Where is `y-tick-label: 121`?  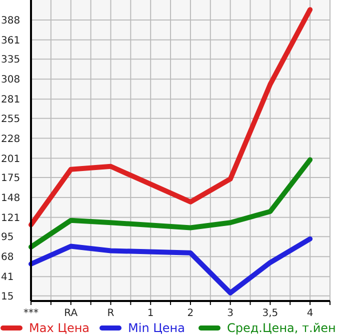
y-tick-label: 121 is located at coordinates (10, 218).